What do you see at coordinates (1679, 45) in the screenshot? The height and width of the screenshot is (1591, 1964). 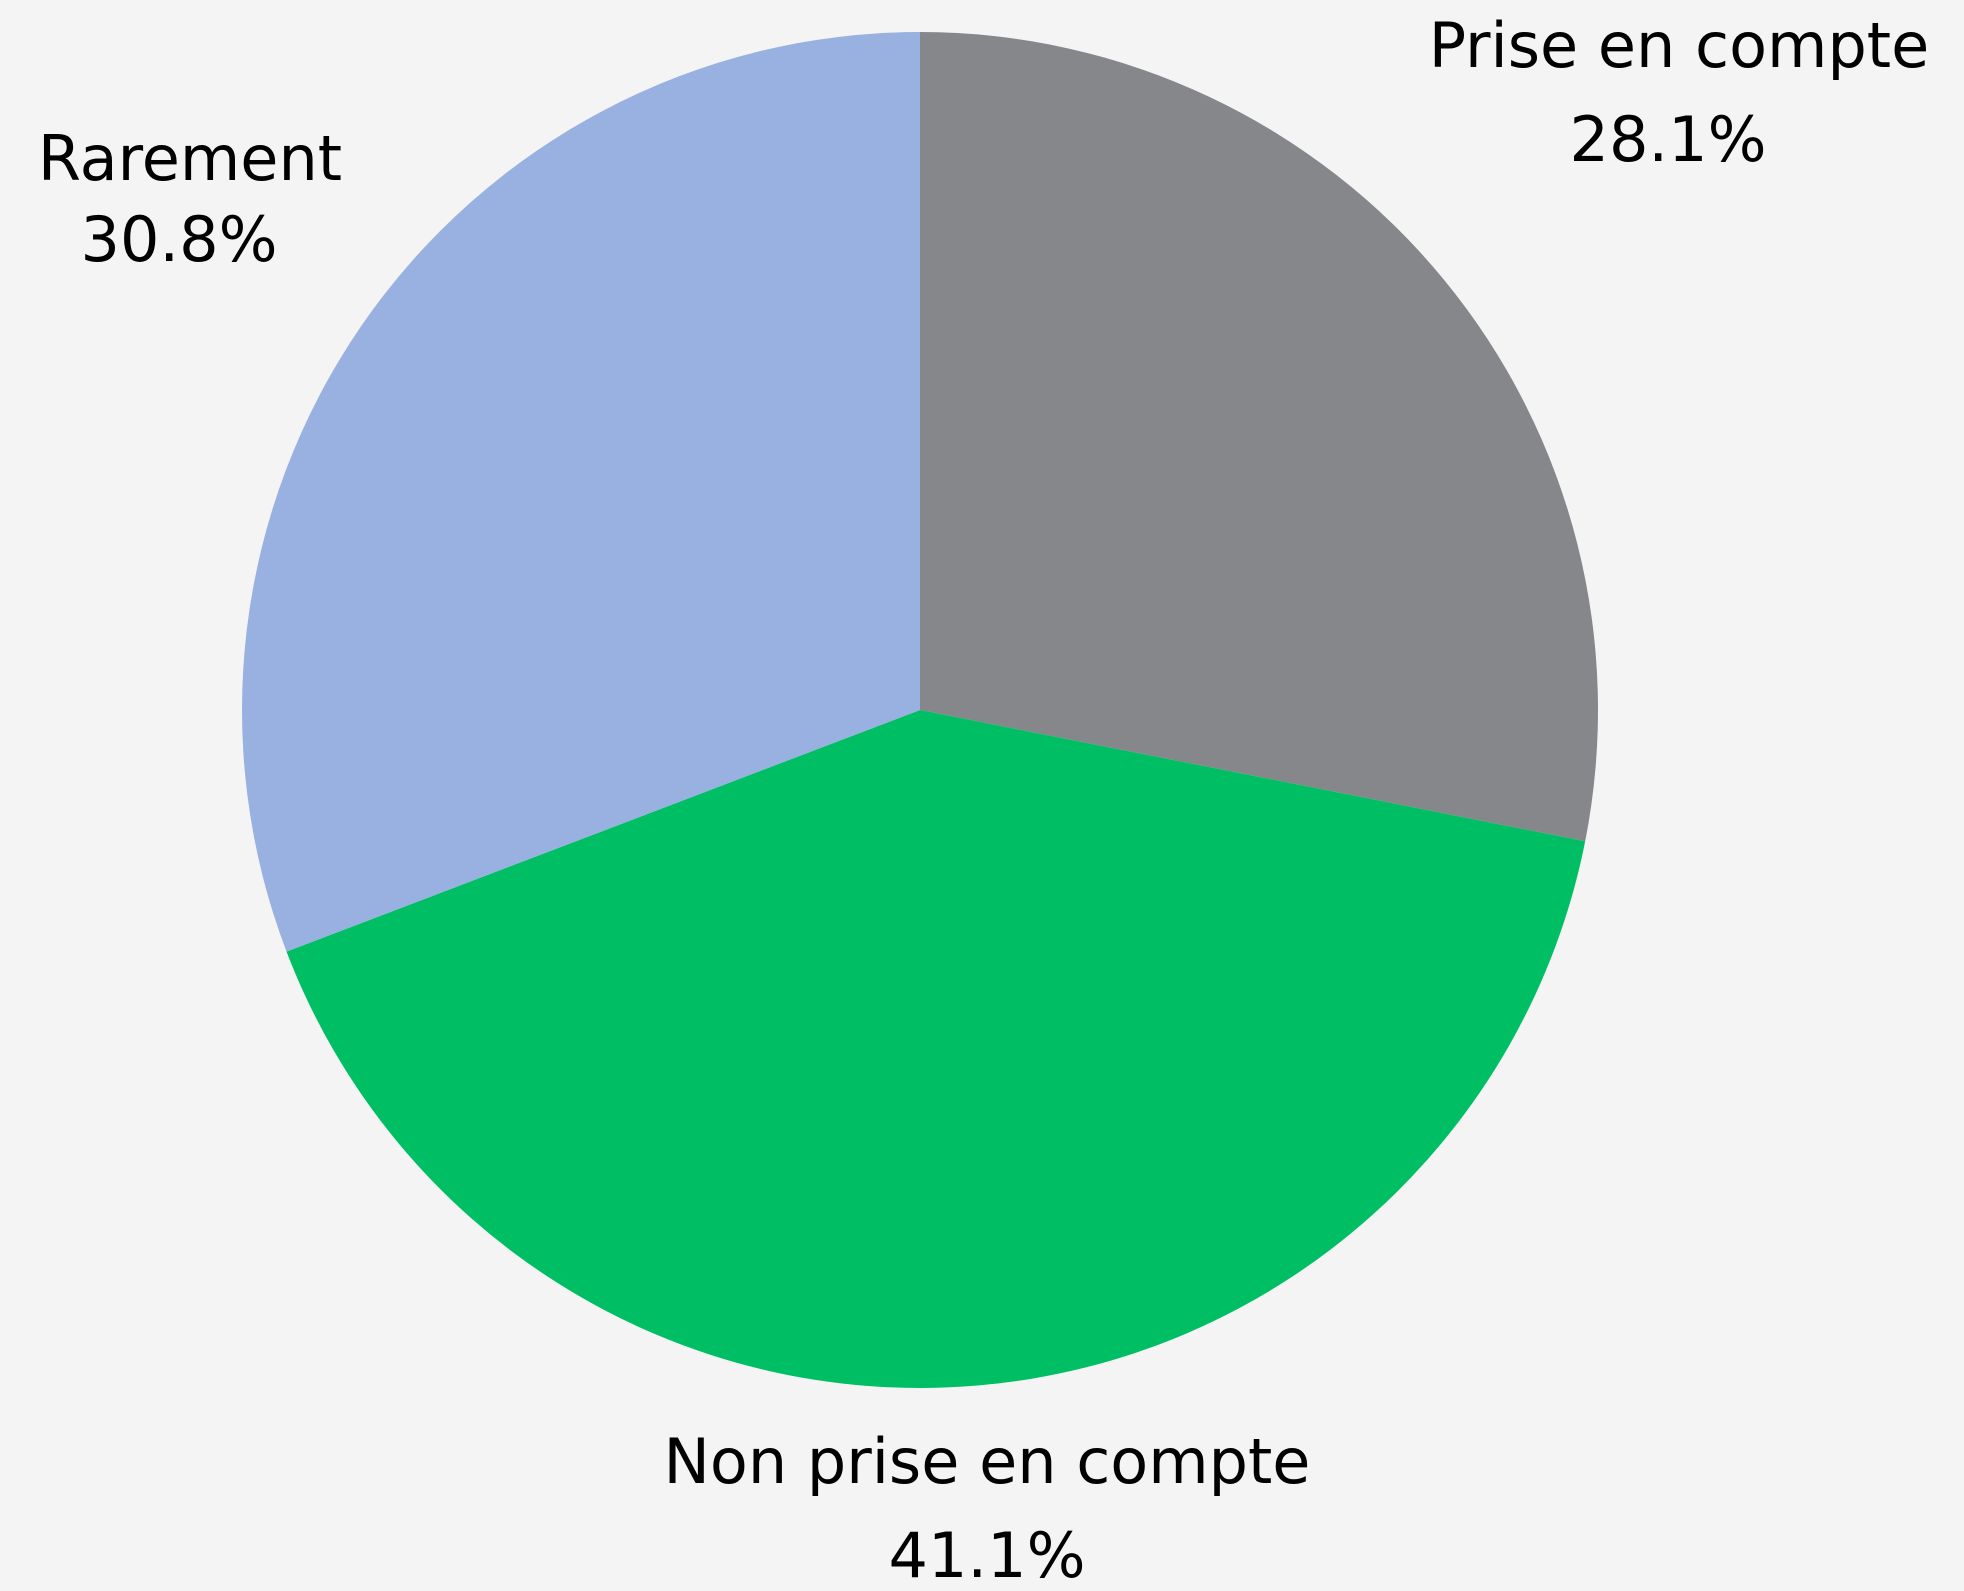 I see `slice-label: Prise en compte` at bounding box center [1679, 45].